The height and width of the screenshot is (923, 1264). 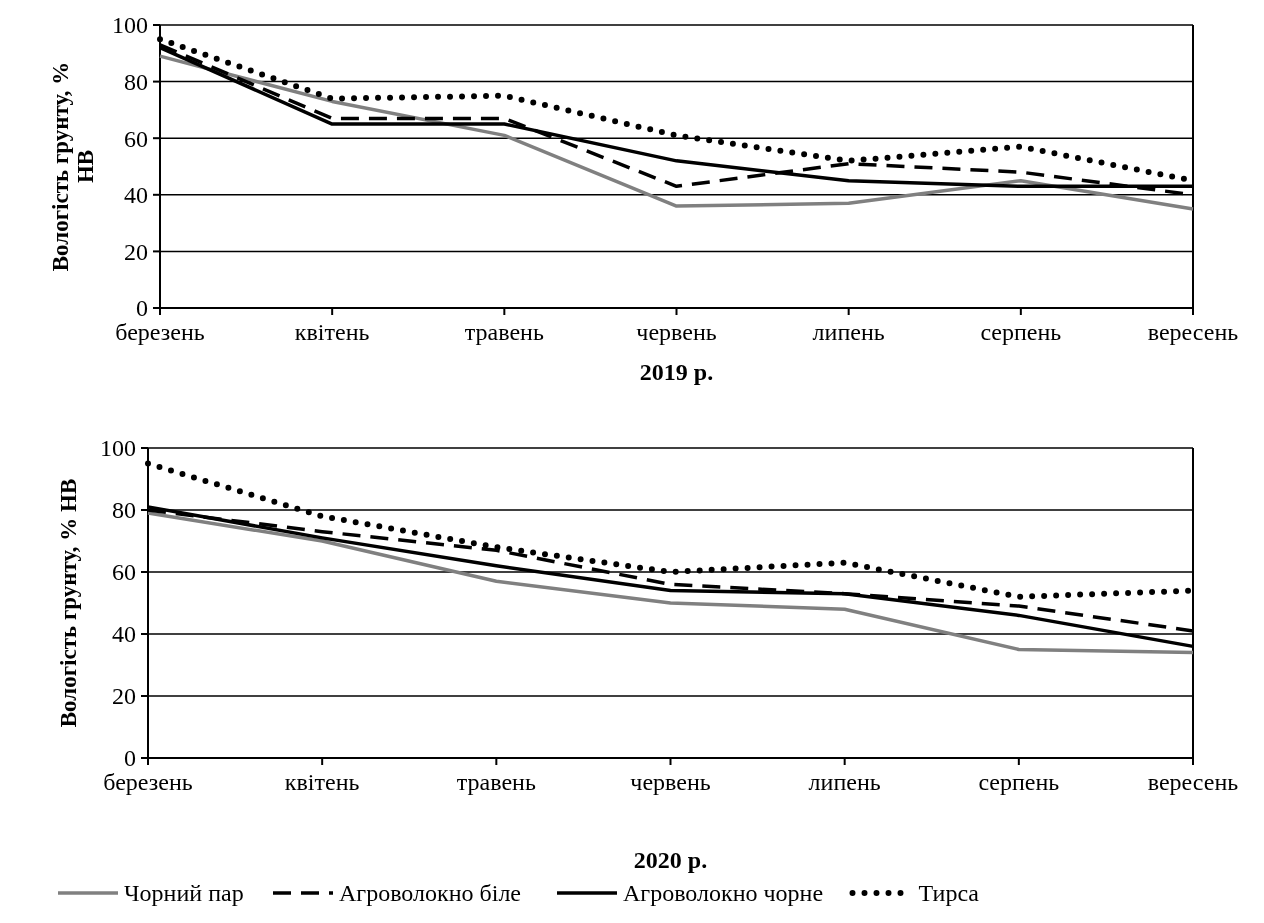 I want to click on legend-label: Агроволокно чорне, so click(x=723, y=893).